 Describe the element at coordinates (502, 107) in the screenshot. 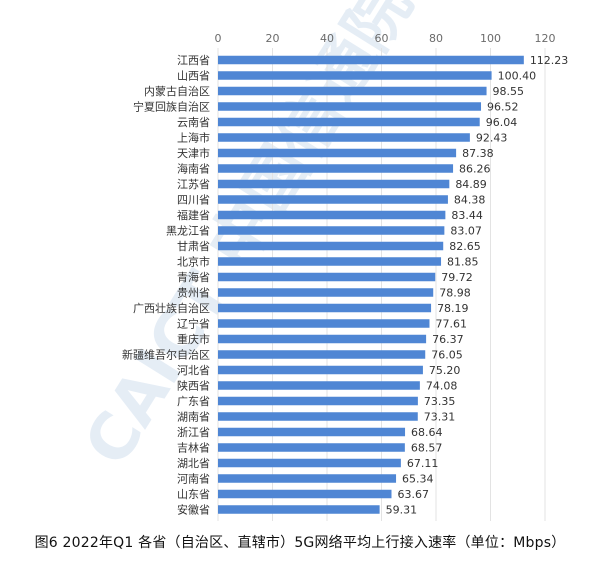

I see `value-label: 96.52` at that location.